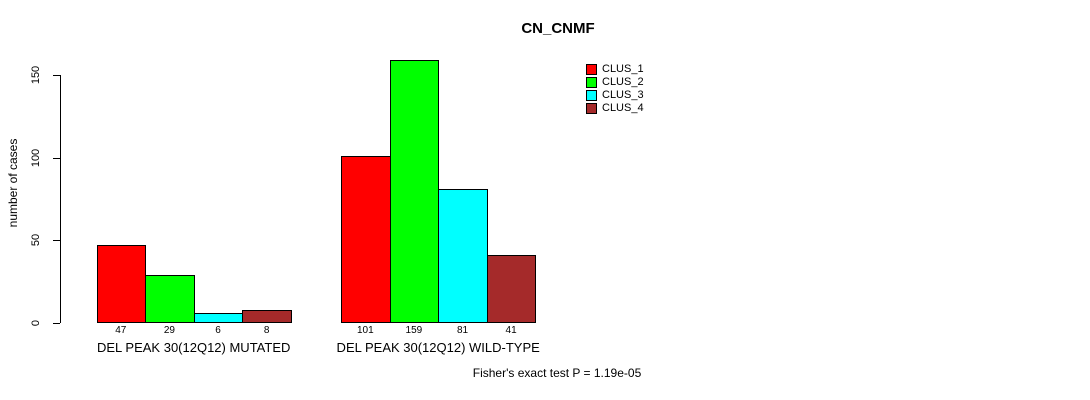 This screenshot has width=1090, height=400. I want to click on bar-value-label: 101, so click(365, 330).